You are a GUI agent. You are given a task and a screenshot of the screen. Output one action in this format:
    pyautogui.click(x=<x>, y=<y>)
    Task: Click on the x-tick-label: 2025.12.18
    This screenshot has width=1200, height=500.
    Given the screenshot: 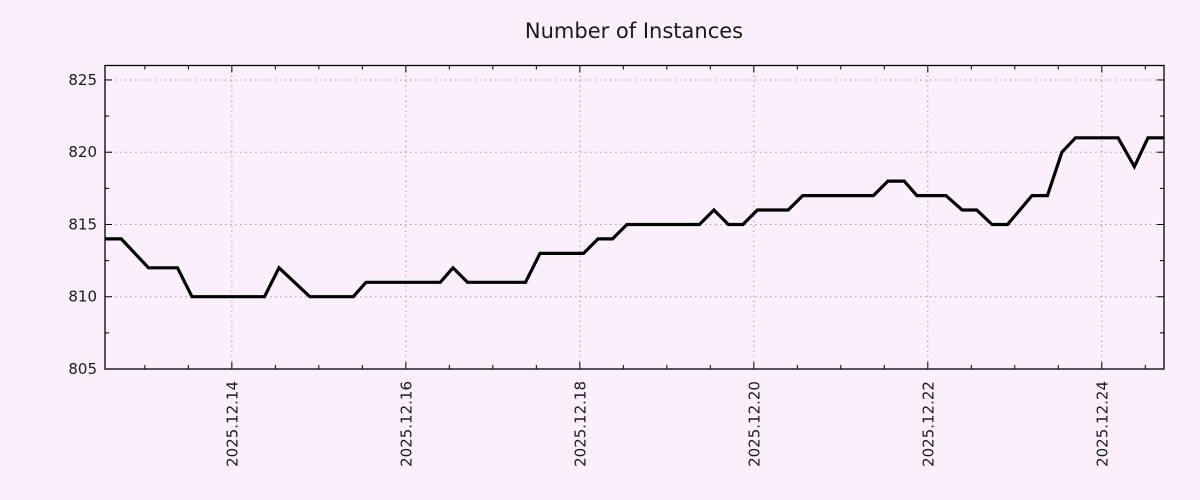 What is the action you would take?
    pyautogui.click(x=581, y=424)
    